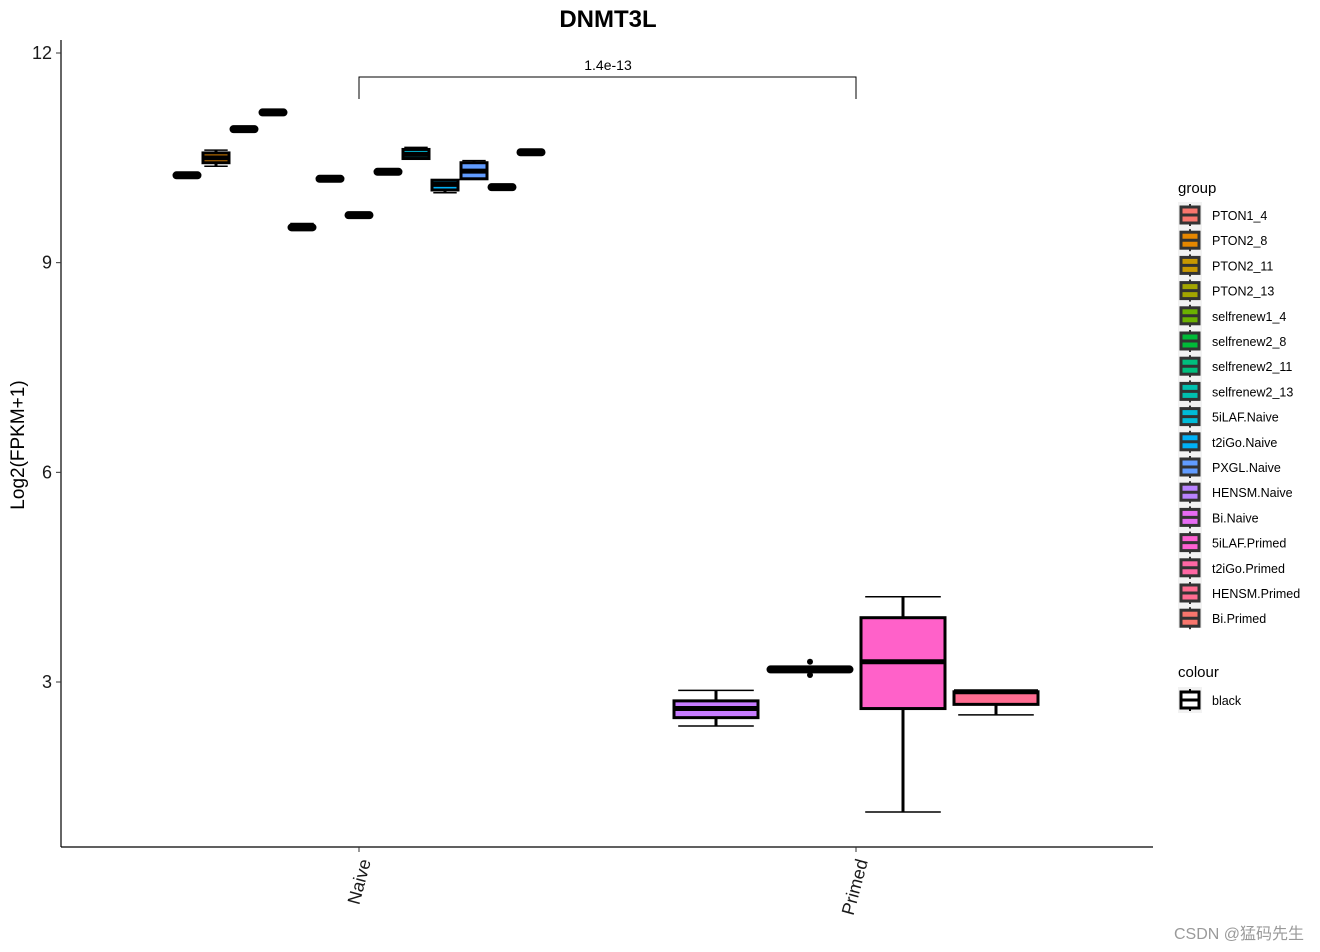  I want to click on box-t2iGo.Naive, so click(445, 186).